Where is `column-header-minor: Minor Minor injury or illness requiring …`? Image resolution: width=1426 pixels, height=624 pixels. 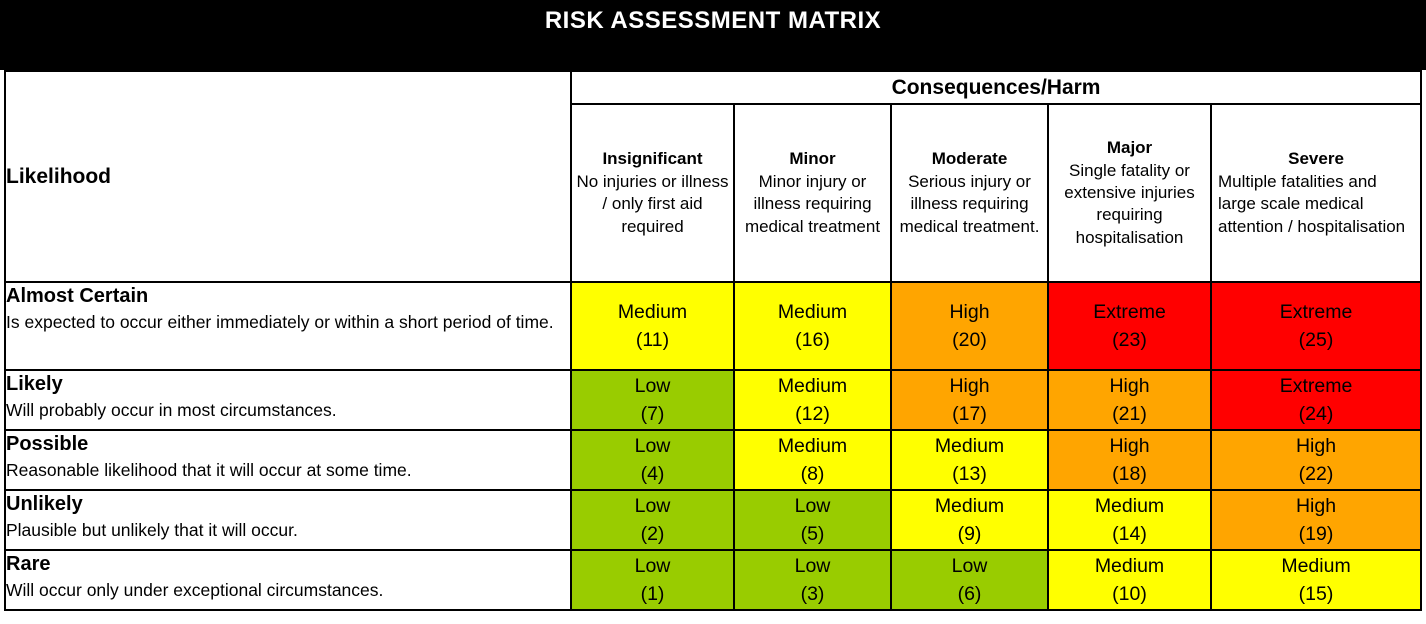
column-header-minor: Minor Minor injury or illness requiring … is located at coordinates (812, 193).